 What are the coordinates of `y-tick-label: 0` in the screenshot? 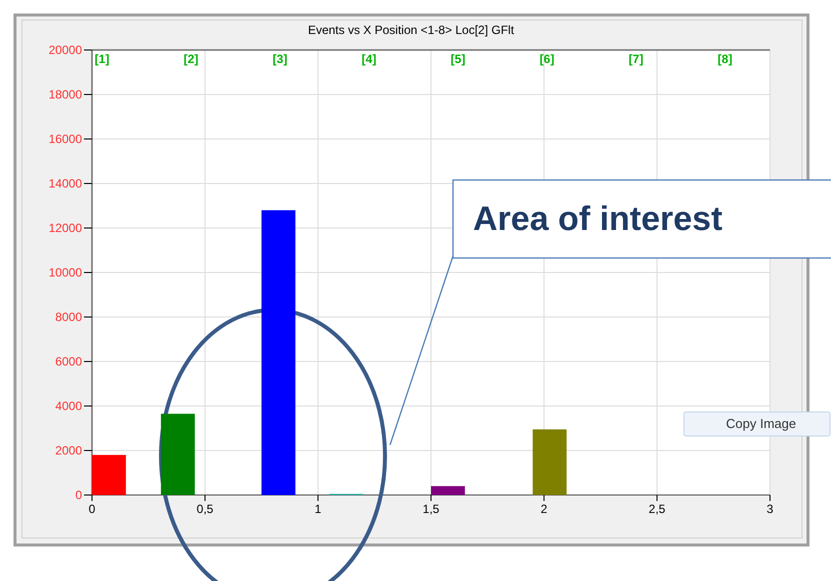 It's located at (78, 495).